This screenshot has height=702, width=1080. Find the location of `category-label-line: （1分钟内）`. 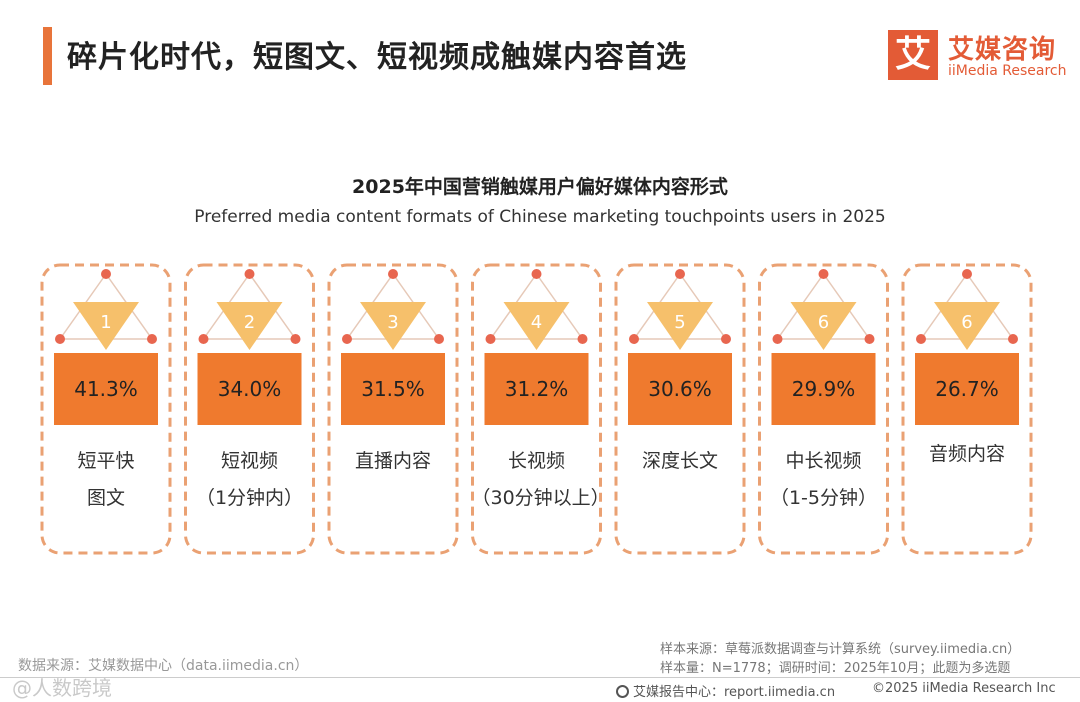

category-label-line: （1分钟内） is located at coordinates (249, 498).